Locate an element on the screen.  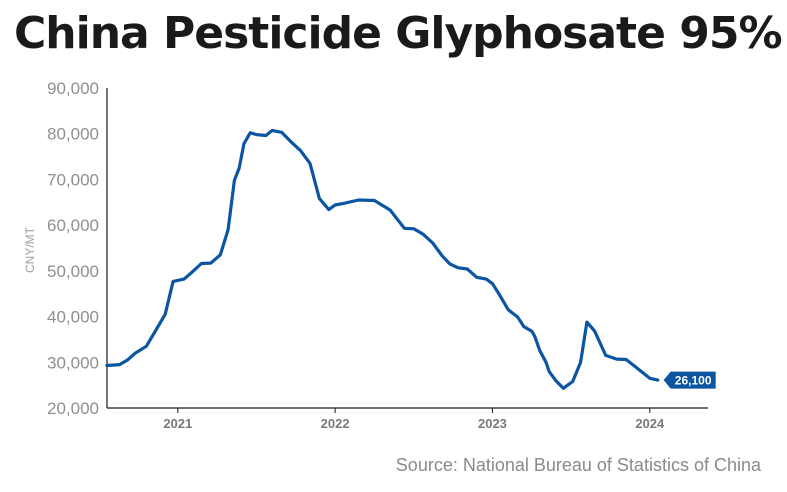
y-axis-label: CNY/MT is located at coordinates (30, 249).